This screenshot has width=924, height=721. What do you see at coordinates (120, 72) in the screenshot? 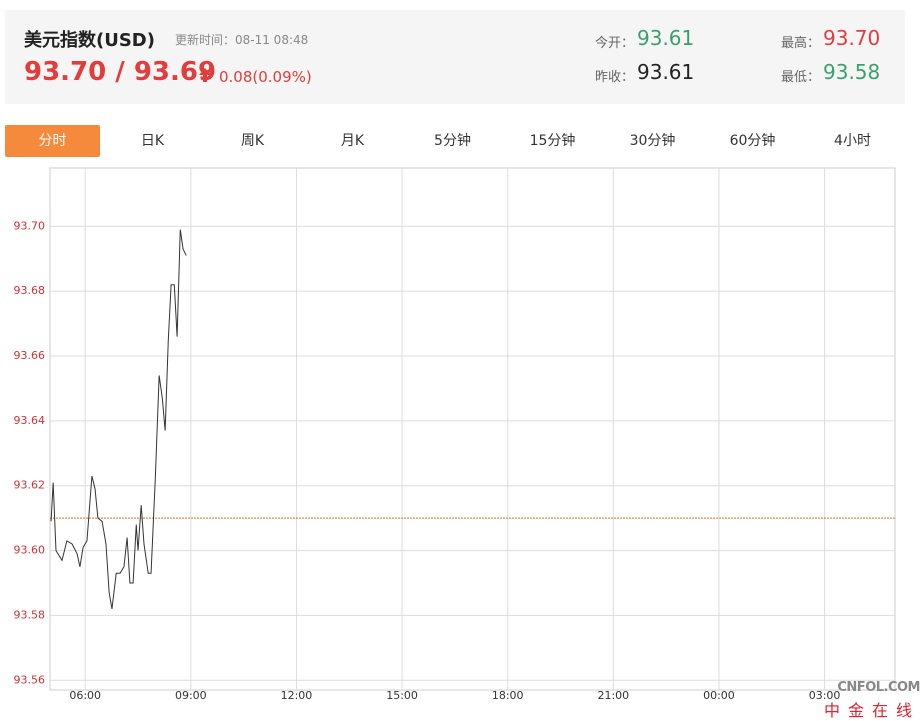
I see `price: 93.70 / 93.69` at bounding box center [120, 72].